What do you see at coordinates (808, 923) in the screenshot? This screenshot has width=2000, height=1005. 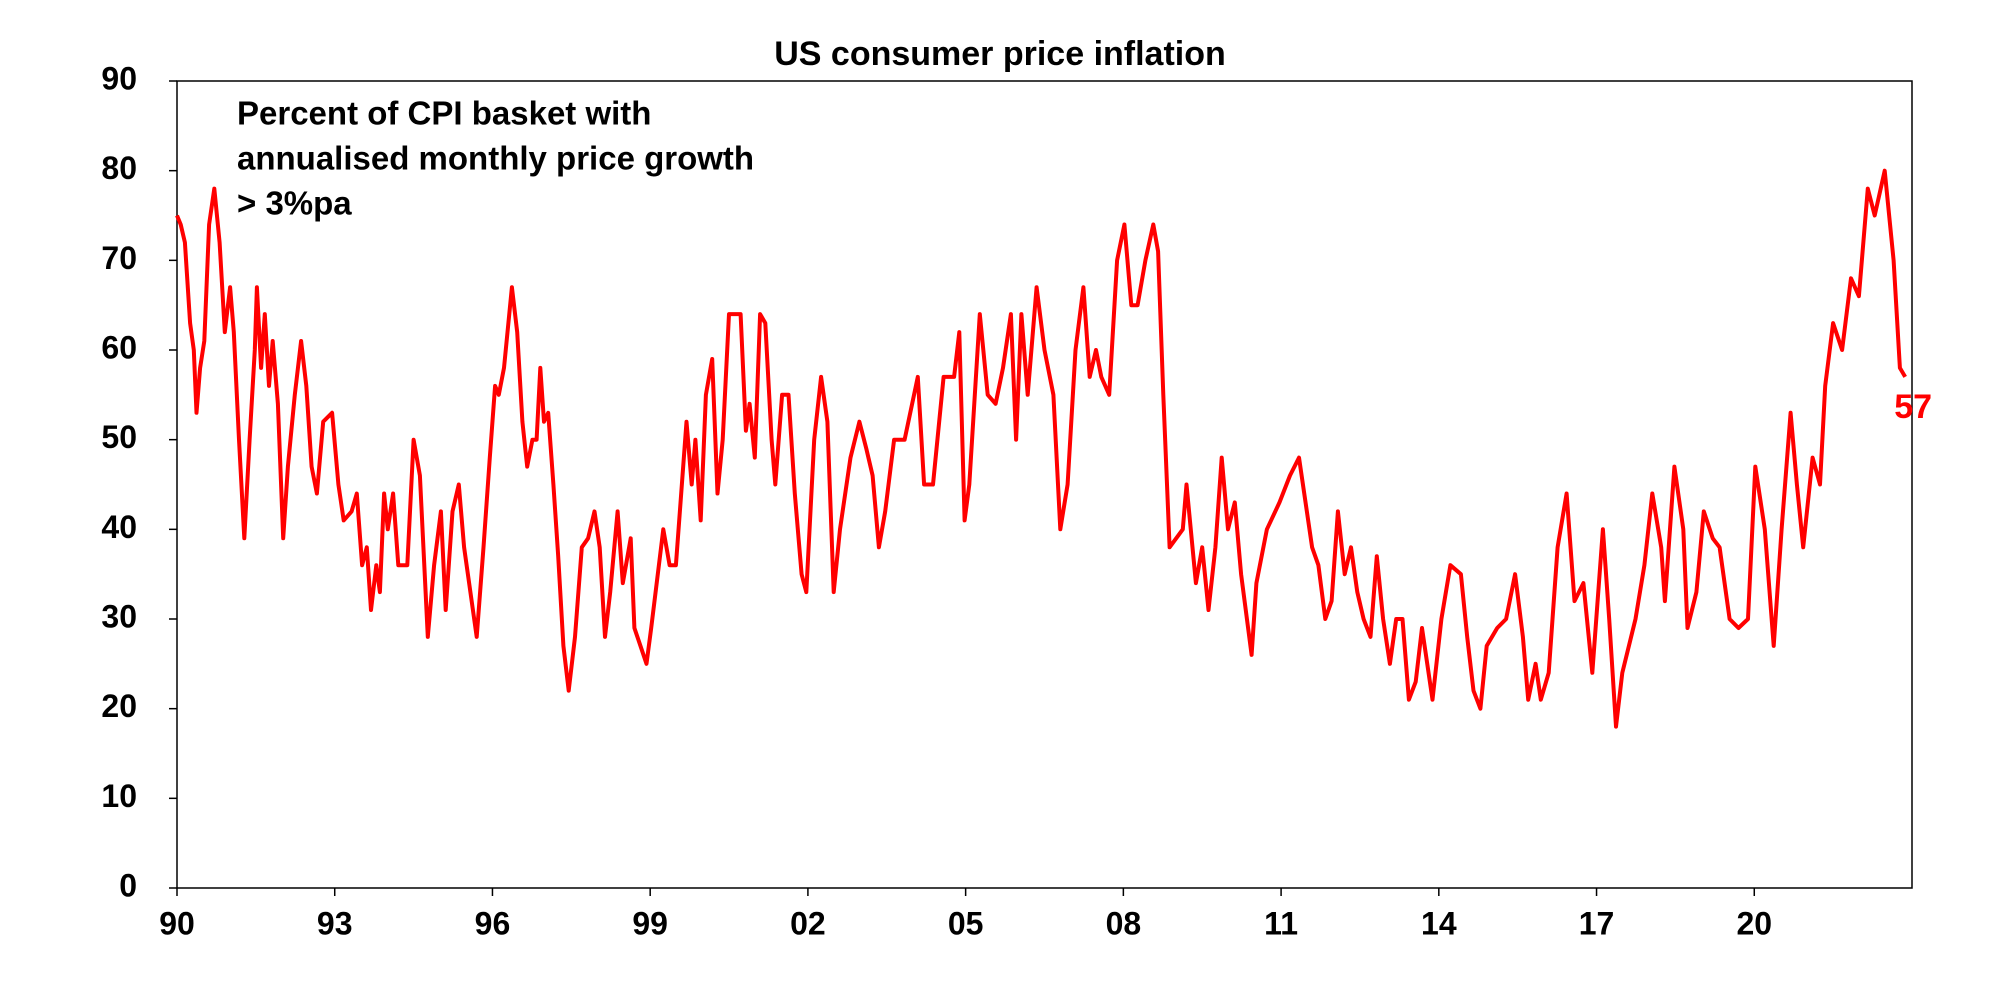 I see `x-tick-label: 02` at bounding box center [808, 923].